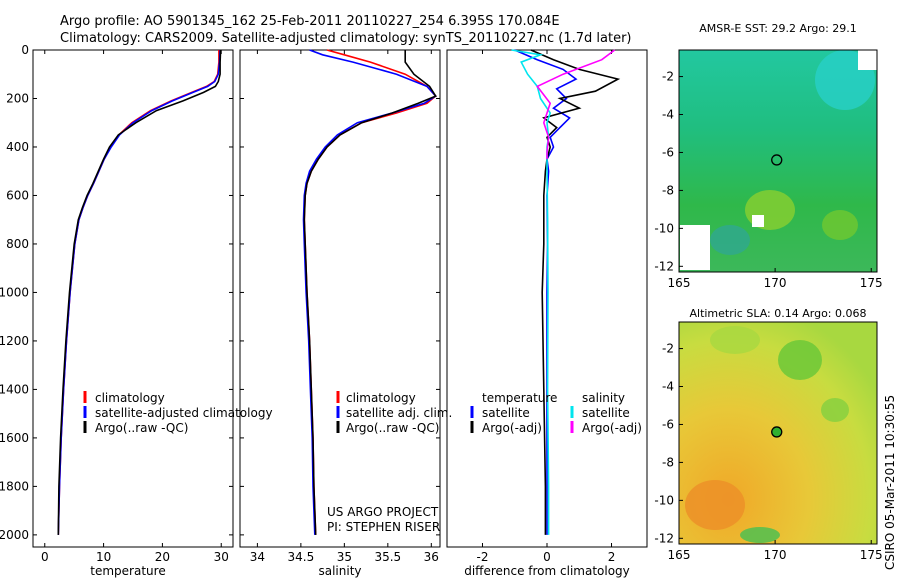 The image size is (900, 580). I want to click on pi-label: PI: STEPHEN RISER, so click(383, 527).